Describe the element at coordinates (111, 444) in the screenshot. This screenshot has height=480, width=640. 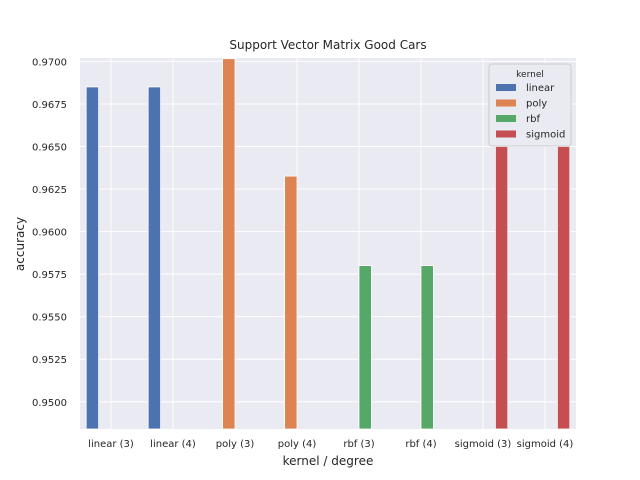
I see `x-tick-label: linear (3)` at that location.